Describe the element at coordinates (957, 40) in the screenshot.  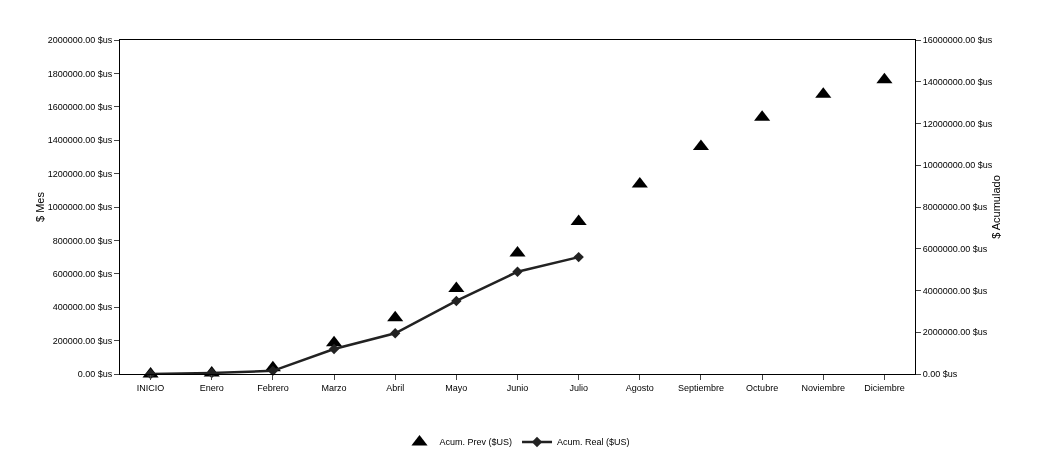
I see `y2-tick-label: 16000000.00 $us` at that location.